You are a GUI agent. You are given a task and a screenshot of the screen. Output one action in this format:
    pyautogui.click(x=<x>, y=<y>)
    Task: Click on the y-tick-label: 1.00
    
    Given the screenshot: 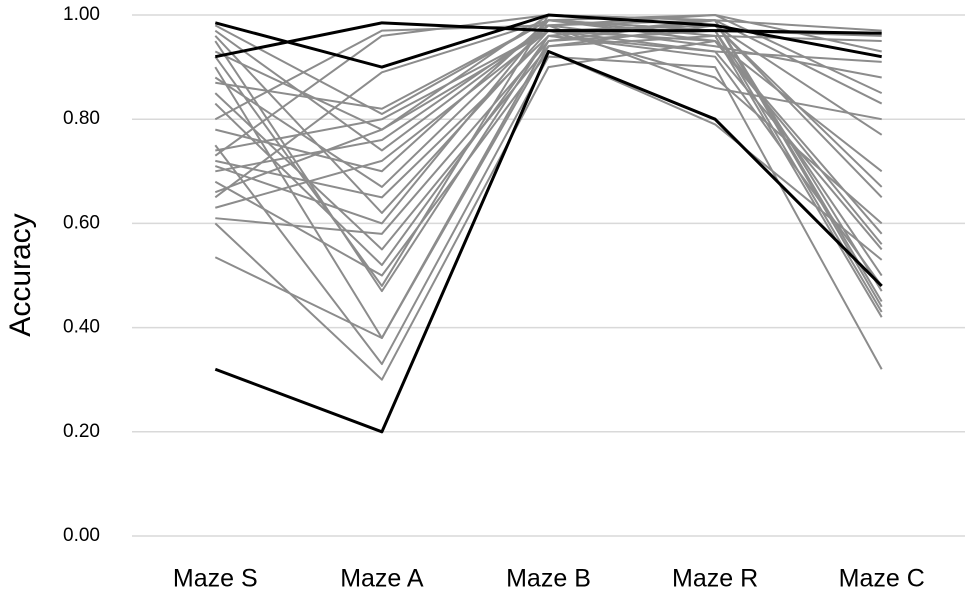 What is the action you would take?
    pyautogui.click(x=81, y=14)
    